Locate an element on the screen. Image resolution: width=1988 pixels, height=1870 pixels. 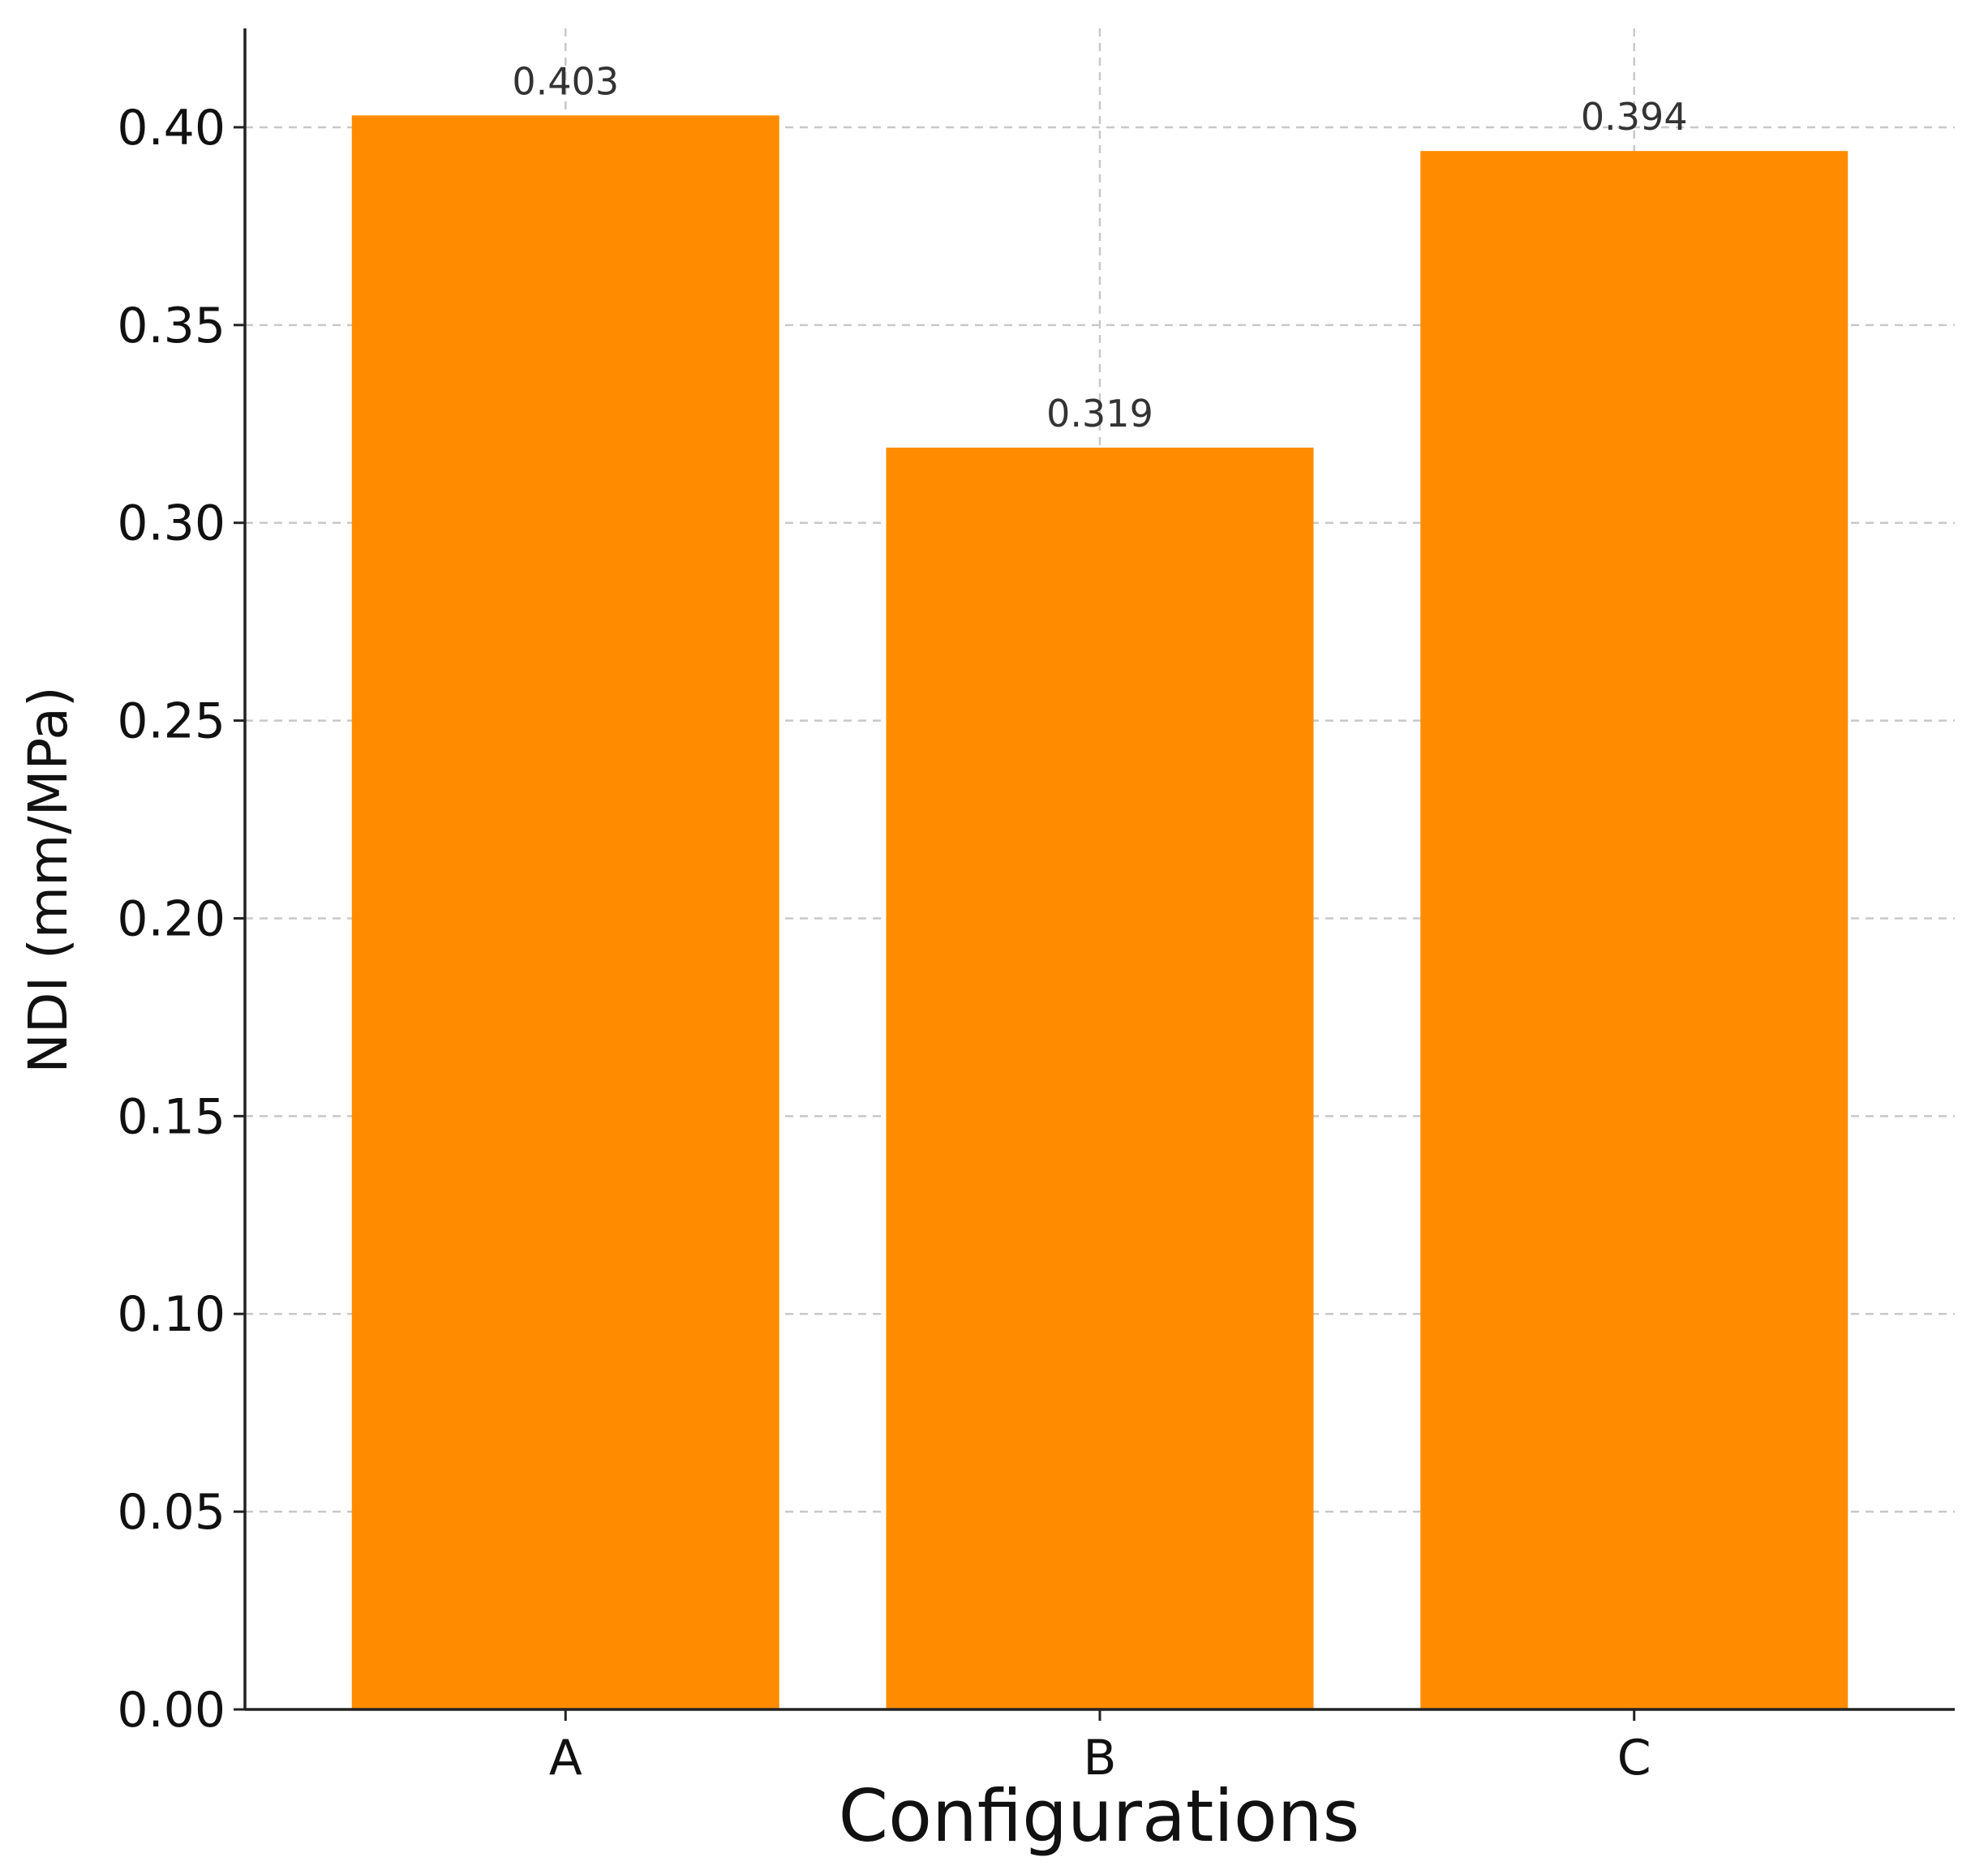
y-tick-label: 0.20 is located at coordinates (171, 918).